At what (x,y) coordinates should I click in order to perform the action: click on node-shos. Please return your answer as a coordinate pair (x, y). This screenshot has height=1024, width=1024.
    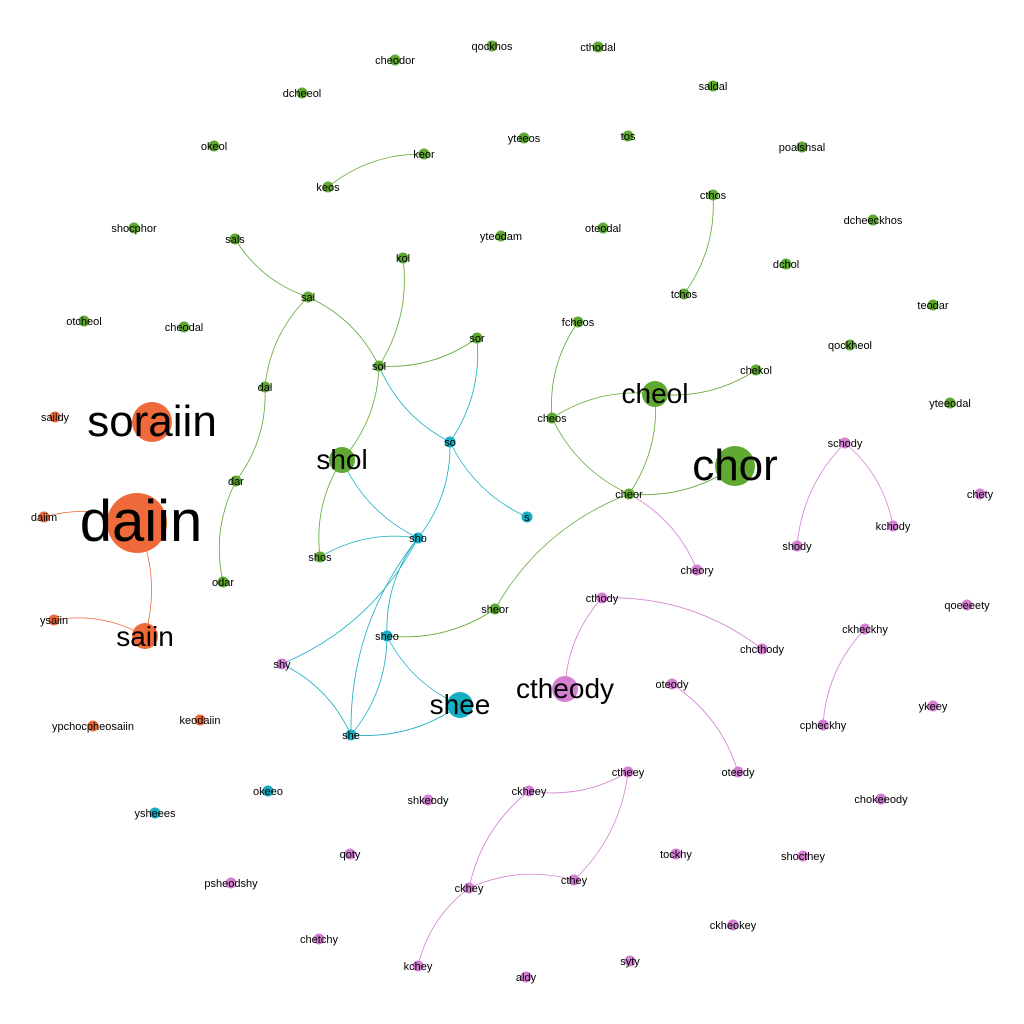
    Looking at the image, I should click on (320, 557).